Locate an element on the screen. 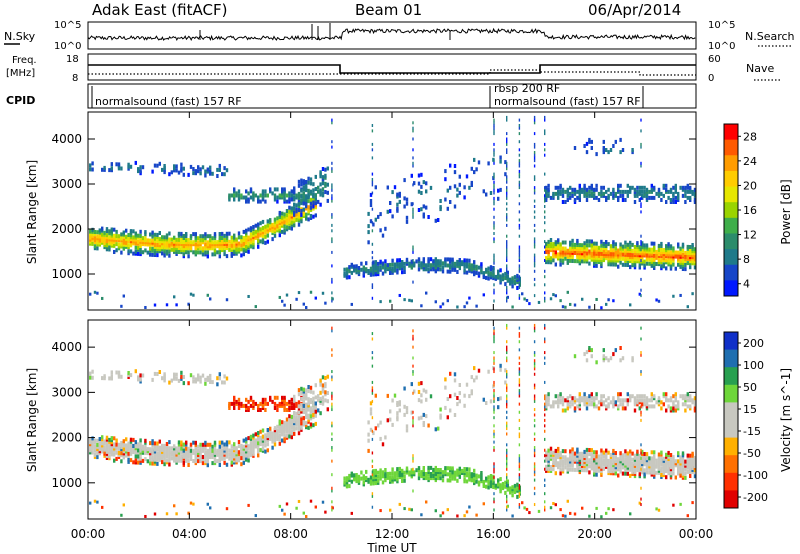 The height and width of the screenshot is (554, 800). freq-trace is located at coordinates (392, 69).